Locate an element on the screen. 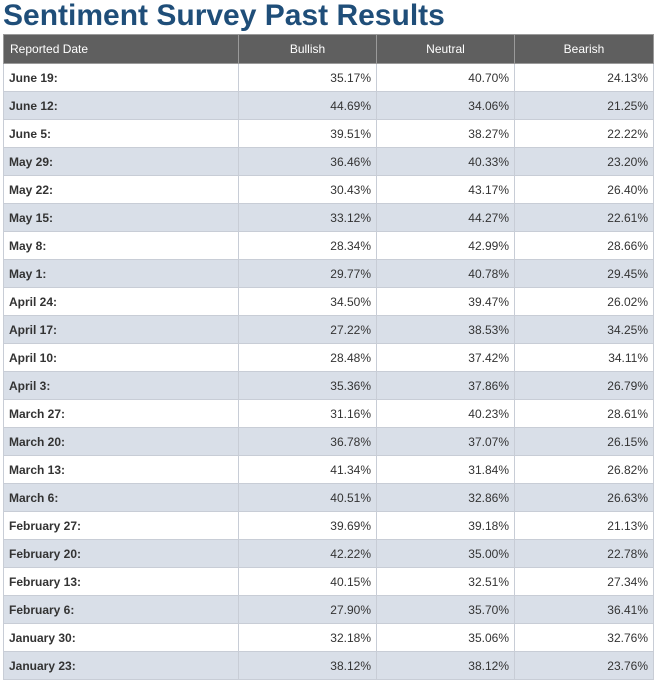  reported-date-cell: March 27: is located at coordinates (121, 413).